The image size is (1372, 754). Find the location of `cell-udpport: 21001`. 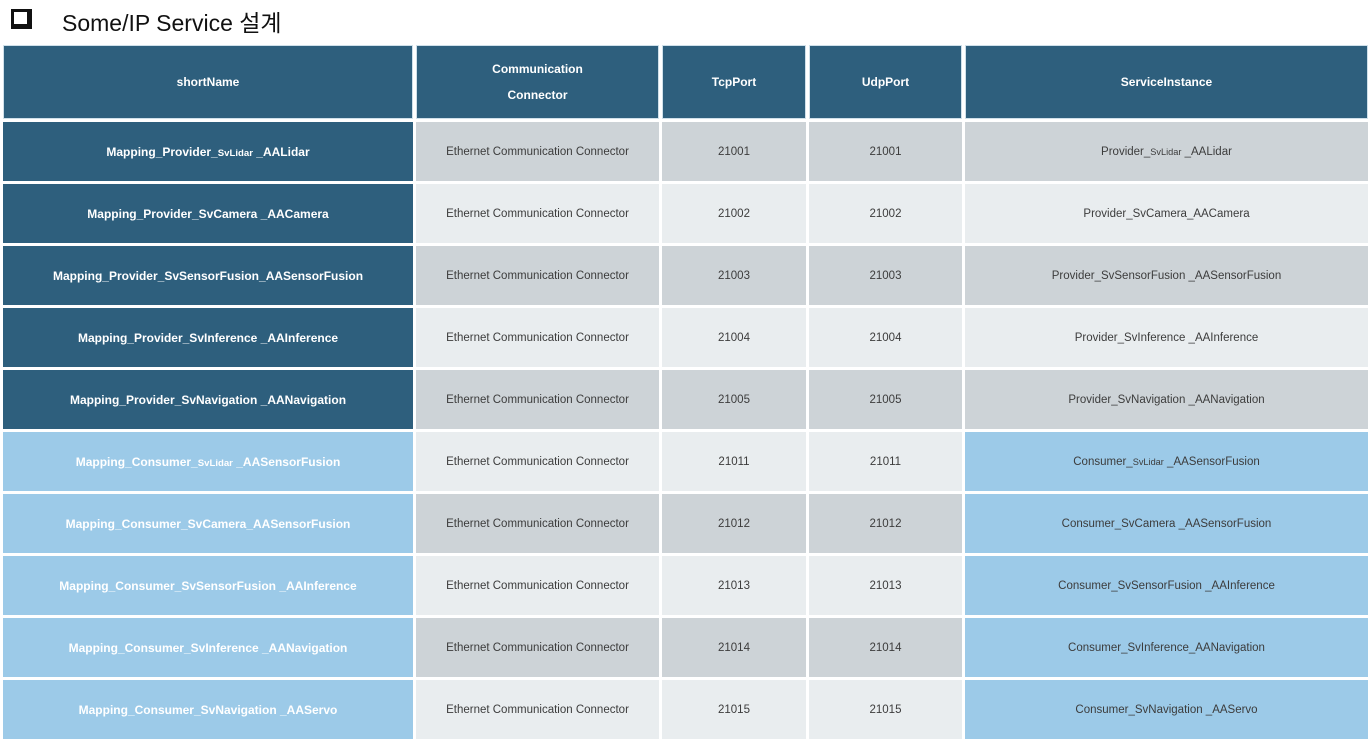

cell-udpport: 21001 is located at coordinates (885, 151).